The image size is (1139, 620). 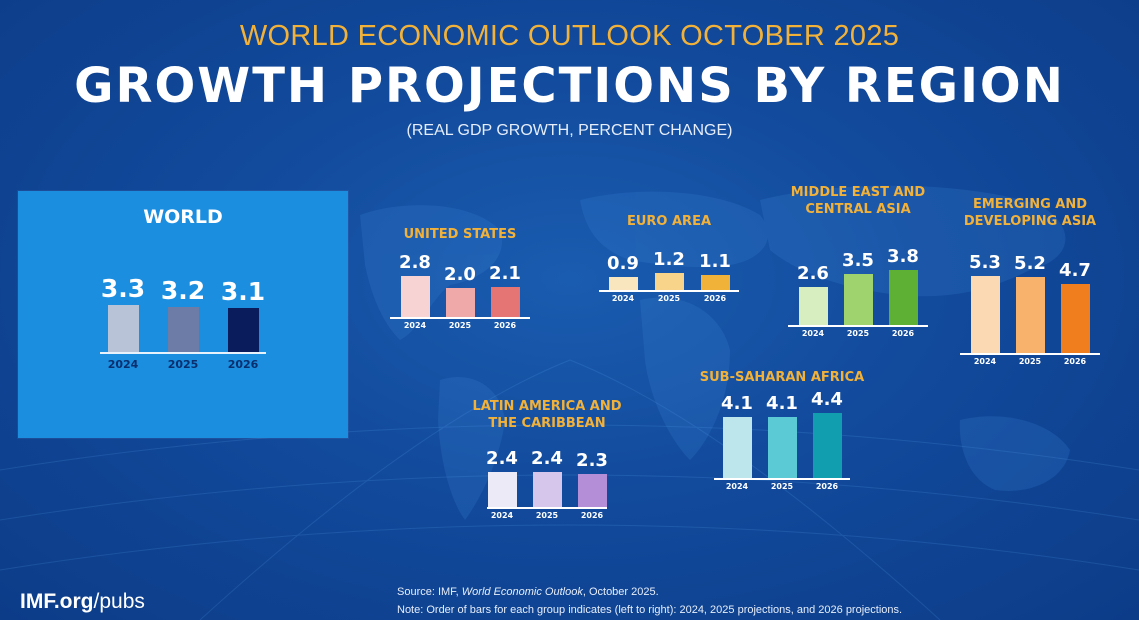 What do you see at coordinates (460, 325) in the screenshot?
I see `tick-label-us-2025: 2025` at bounding box center [460, 325].